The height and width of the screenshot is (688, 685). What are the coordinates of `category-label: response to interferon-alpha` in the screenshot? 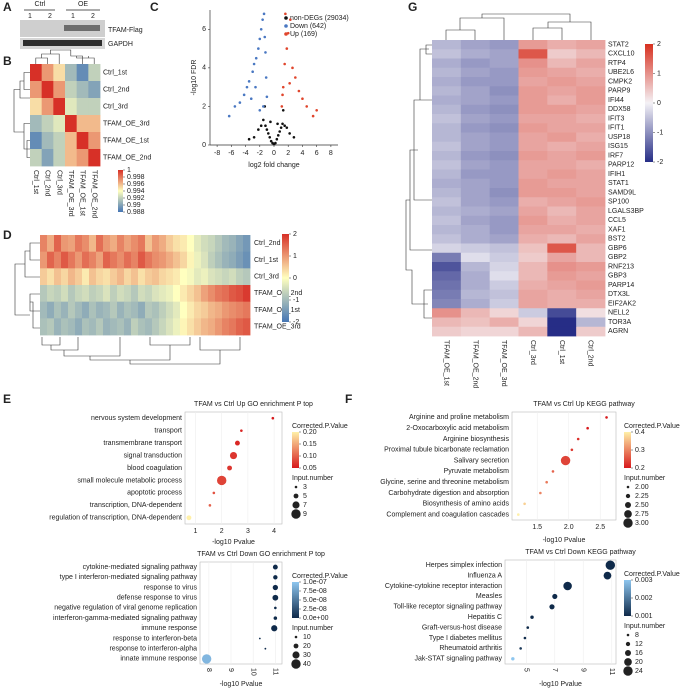 It's located at (153, 649).